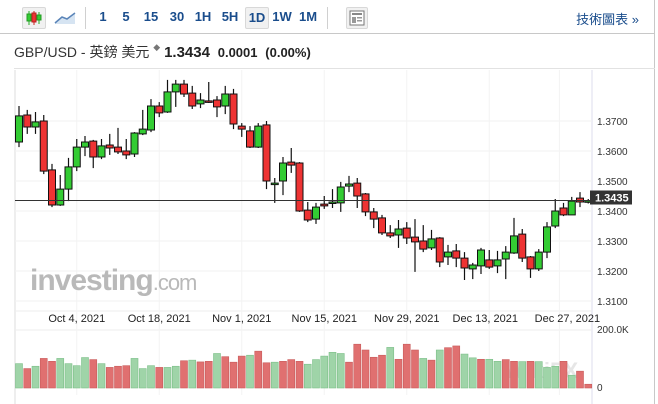 This screenshot has height=404, width=658. What do you see at coordinates (82, 52) in the screenshot?
I see `symbol-name: GBP/USD - 英鎊 美元` at bounding box center [82, 52].